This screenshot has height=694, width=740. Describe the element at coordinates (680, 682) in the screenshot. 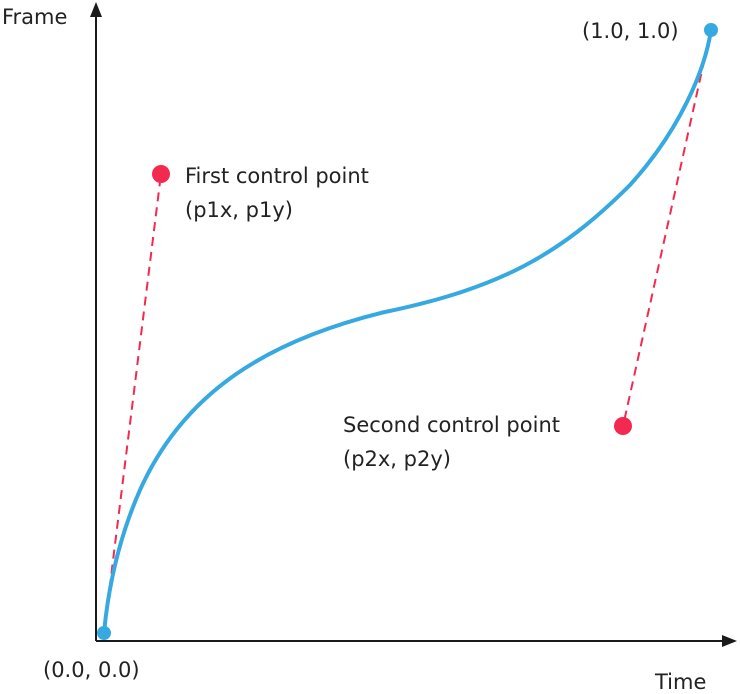

I see `x-axis-label: Time` at that location.